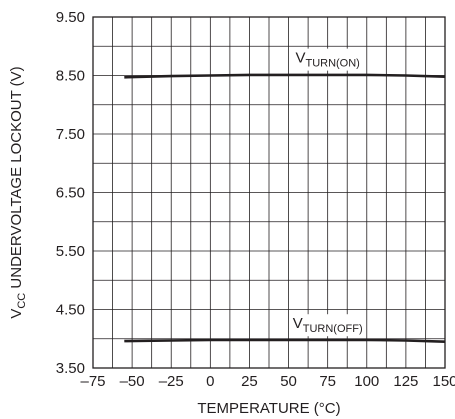 Image resolution: width=455 pixels, height=419 pixels. I want to click on y-axis-title: VCC UNDERVOLTAGE LOCKOUT (V), so click(18, 192).